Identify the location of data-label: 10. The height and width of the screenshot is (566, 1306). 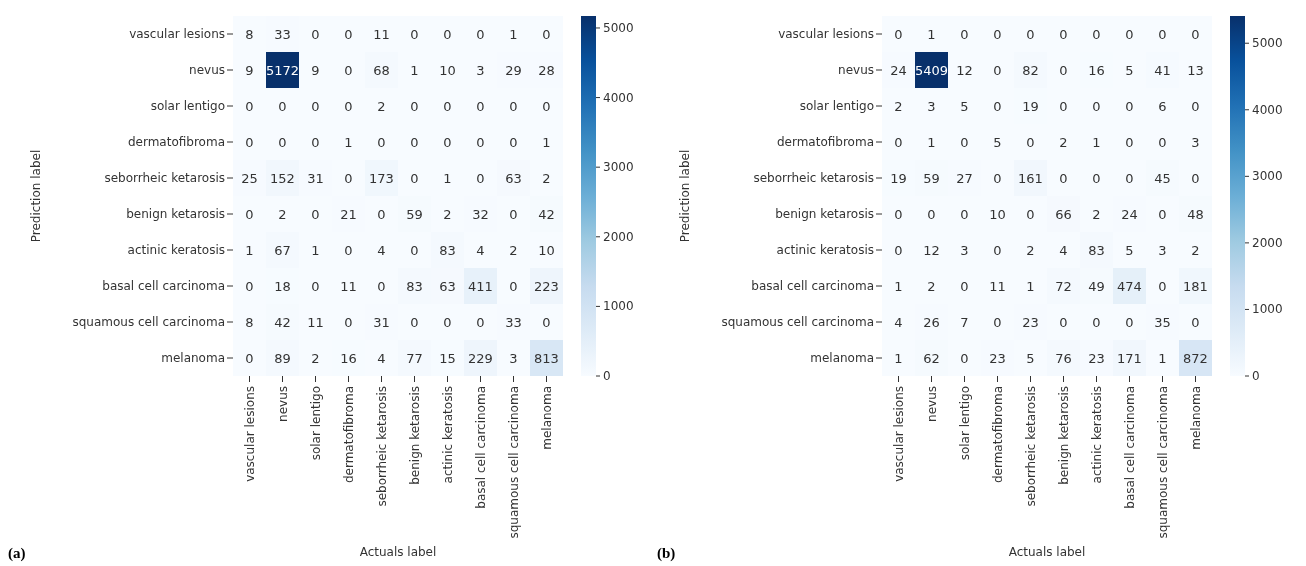
(997, 214).